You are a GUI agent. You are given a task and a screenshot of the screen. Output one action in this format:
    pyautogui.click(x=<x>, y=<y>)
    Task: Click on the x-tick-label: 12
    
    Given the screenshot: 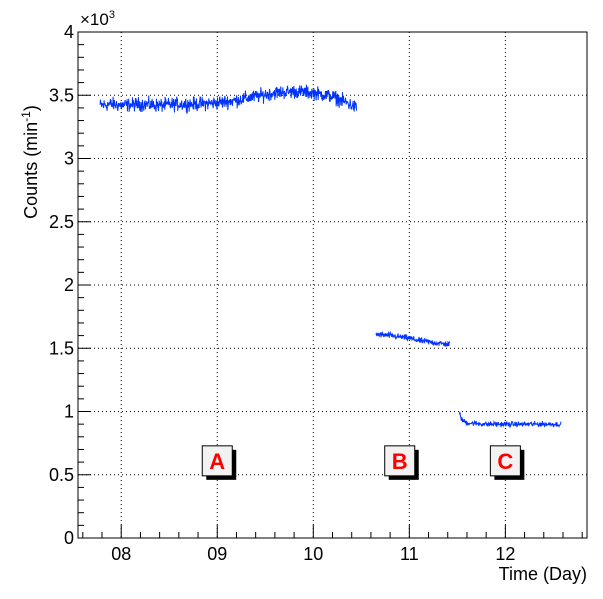 What is the action you would take?
    pyautogui.click(x=505, y=554)
    